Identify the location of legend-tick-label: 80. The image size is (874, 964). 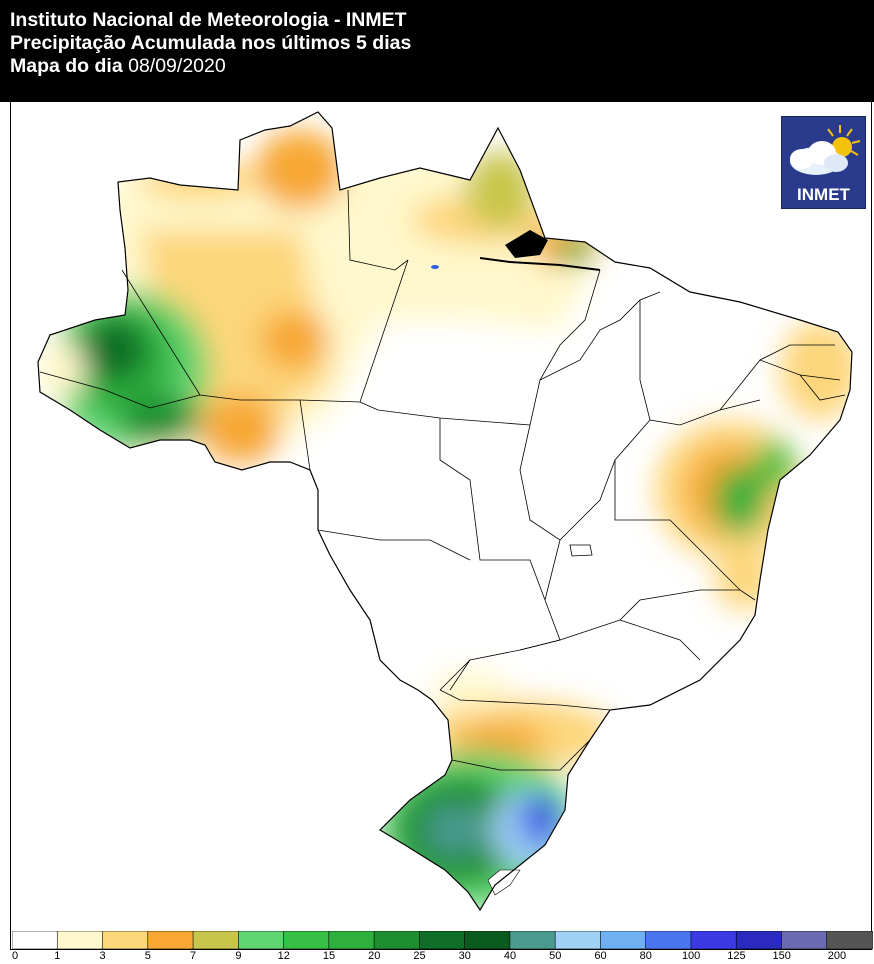
(645, 956).